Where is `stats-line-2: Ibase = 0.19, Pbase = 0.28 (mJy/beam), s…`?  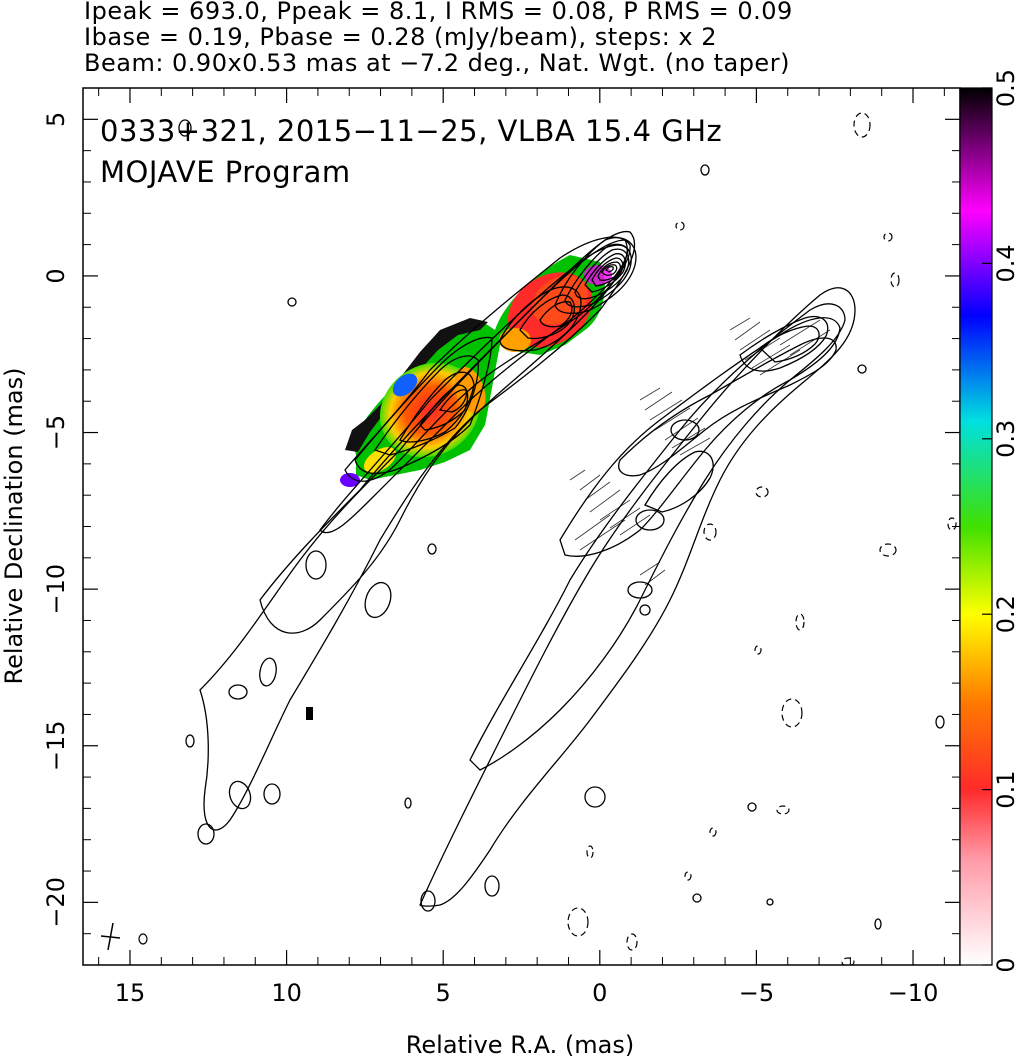
stats-line-2: Ibase = 0.19, Pbase = 0.28 (mJy/beam), s… is located at coordinates (401, 37).